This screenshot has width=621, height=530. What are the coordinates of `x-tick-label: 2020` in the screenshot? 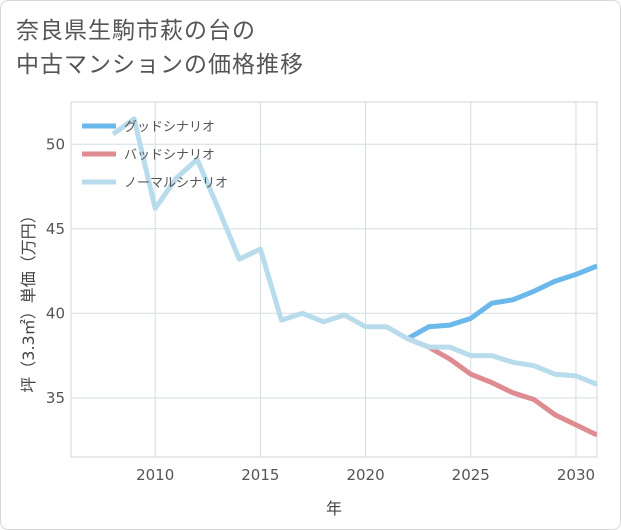 It's located at (365, 475).